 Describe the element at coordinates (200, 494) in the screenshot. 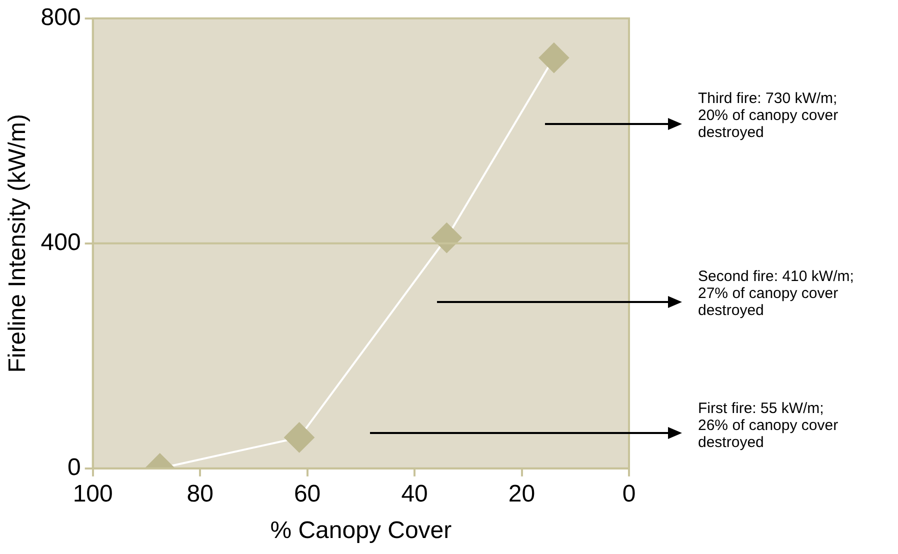

I see `x-tick-label: 80` at that location.